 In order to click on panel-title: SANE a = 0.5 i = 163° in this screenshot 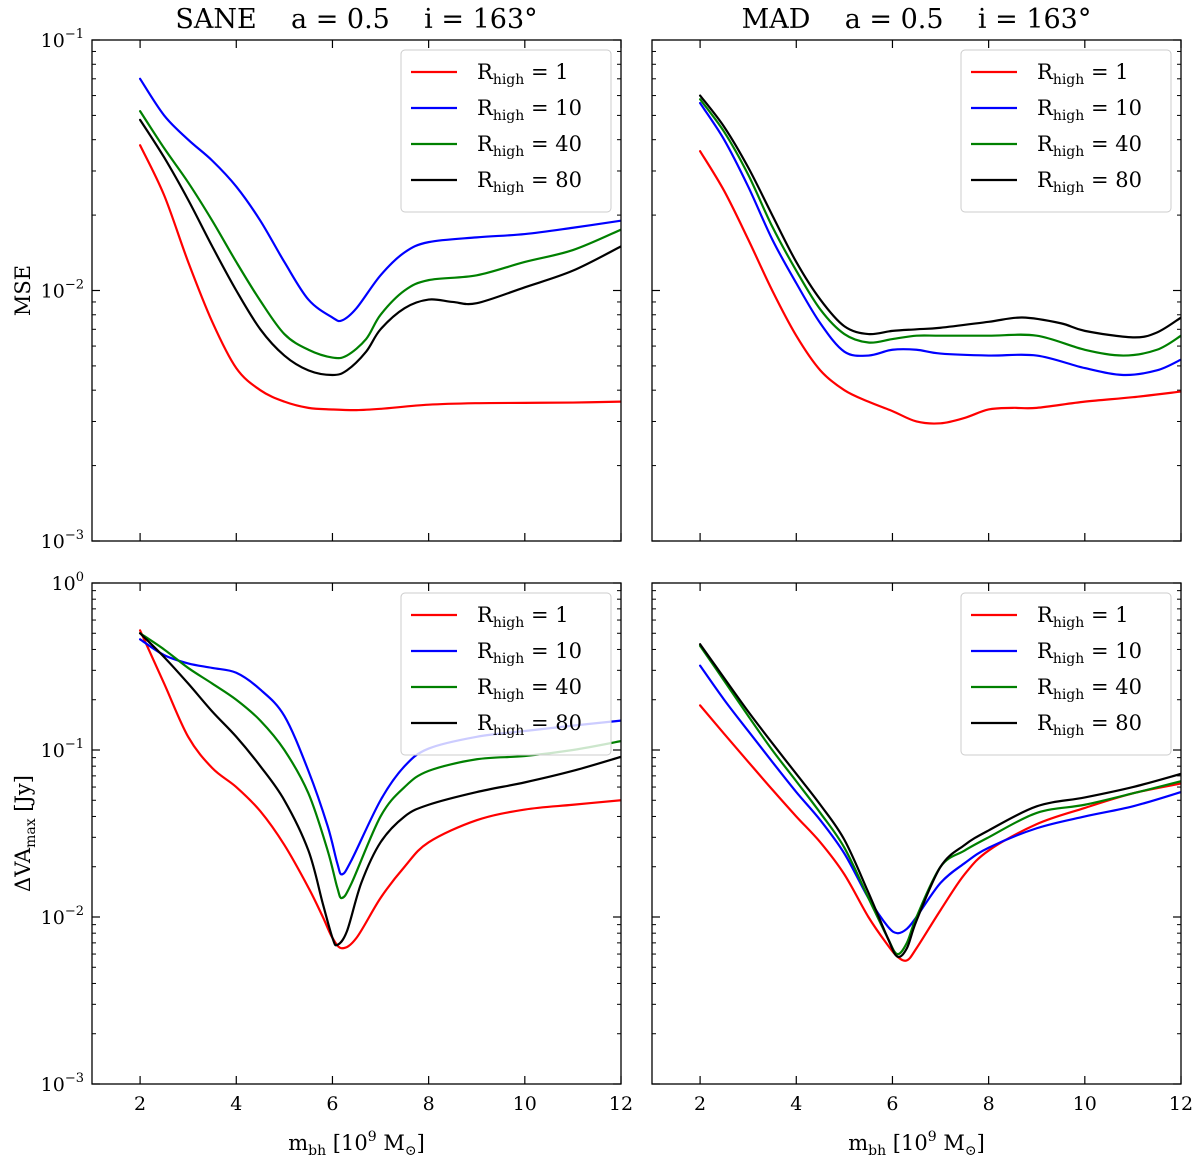, I will do `click(356, 19)`.